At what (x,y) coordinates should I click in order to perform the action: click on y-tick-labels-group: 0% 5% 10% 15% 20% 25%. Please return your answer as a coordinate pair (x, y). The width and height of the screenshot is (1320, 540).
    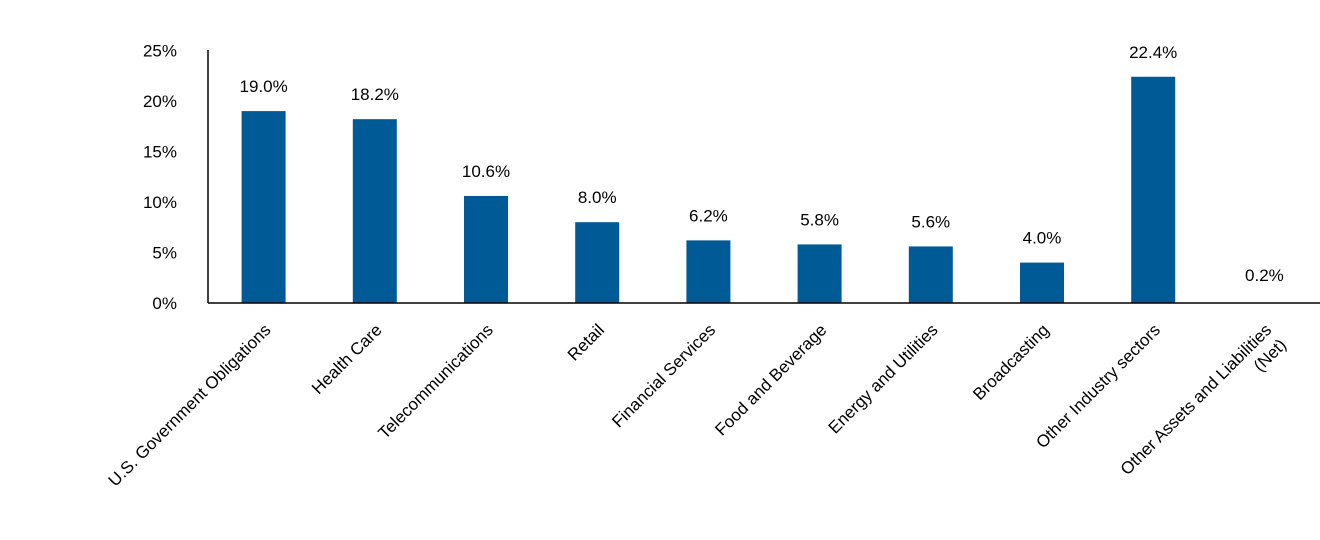
    Looking at the image, I should click on (160, 178).